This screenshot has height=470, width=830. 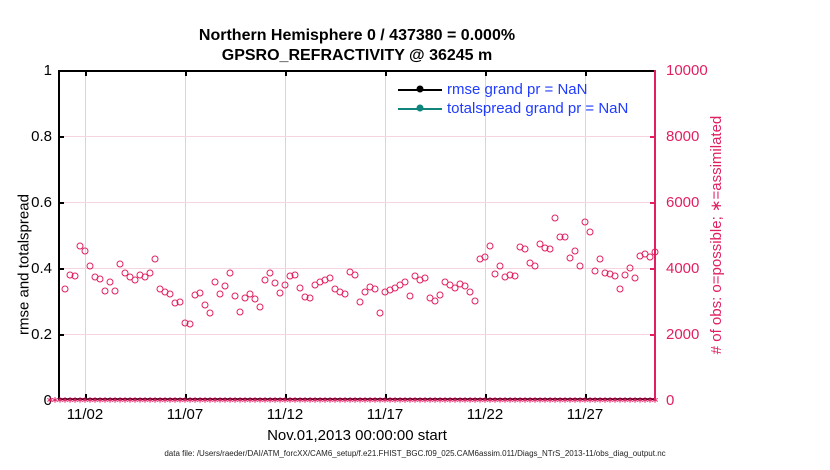 I want to click on y-tick-mark-right, so click(x=653, y=203).